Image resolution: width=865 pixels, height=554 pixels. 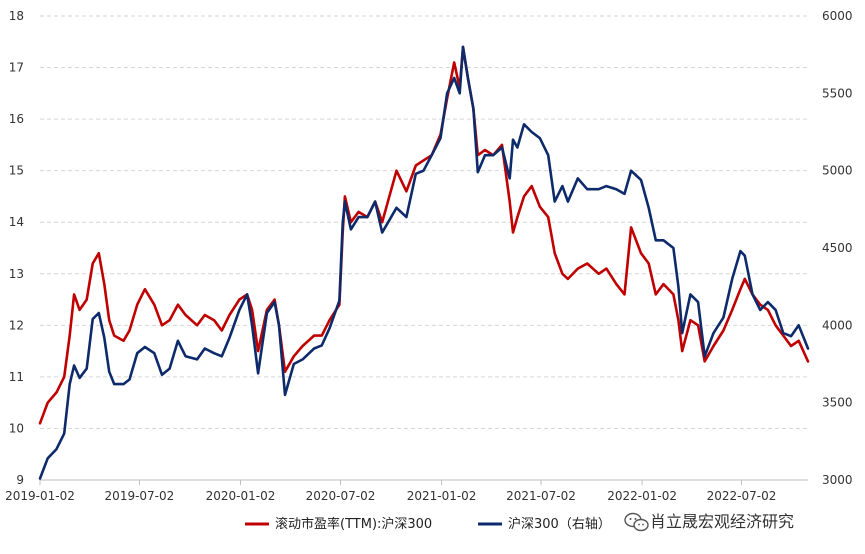 What do you see at coordinates (16, 119) in the screenshot?
I see `left-tick-label: 16` at bounding box center [16, 119].